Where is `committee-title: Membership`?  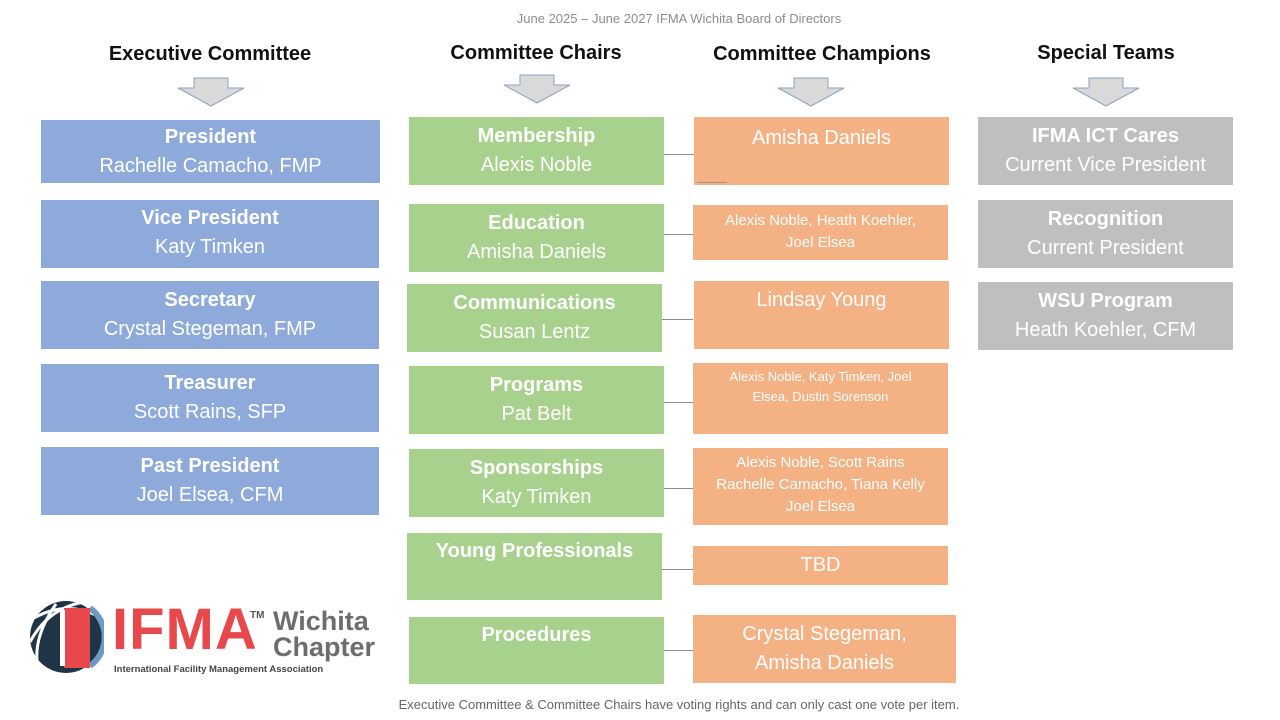
committee-title: Membership is located at coordinates (536, 136).